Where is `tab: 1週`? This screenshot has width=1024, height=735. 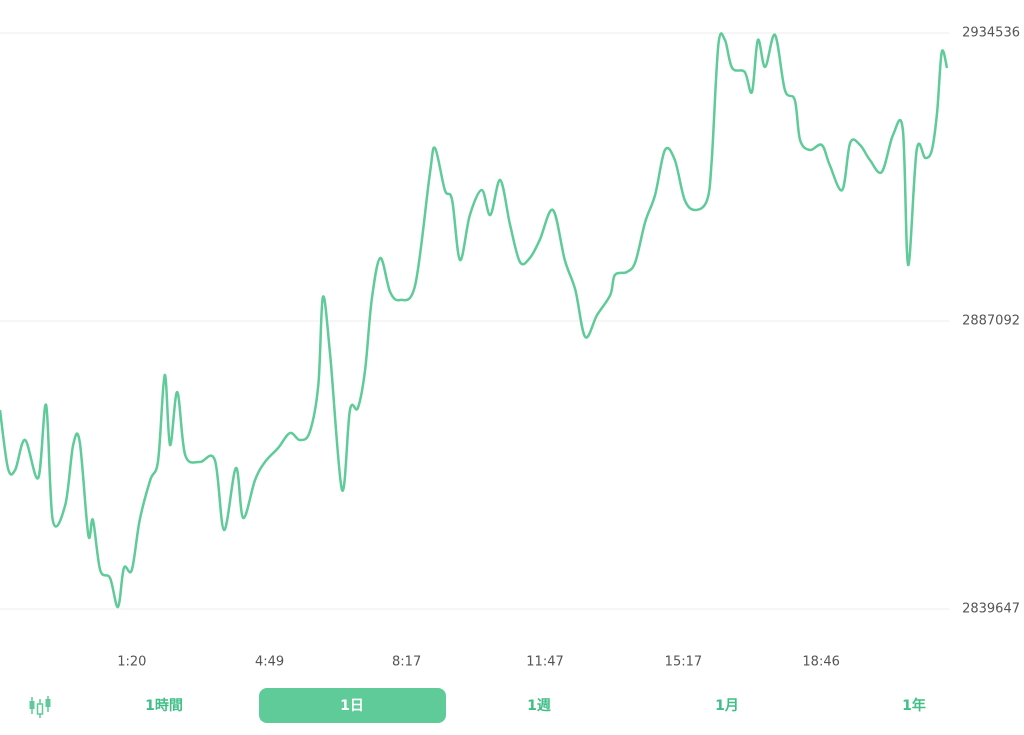
tab: 1週 is located at coordinates (539, 706).